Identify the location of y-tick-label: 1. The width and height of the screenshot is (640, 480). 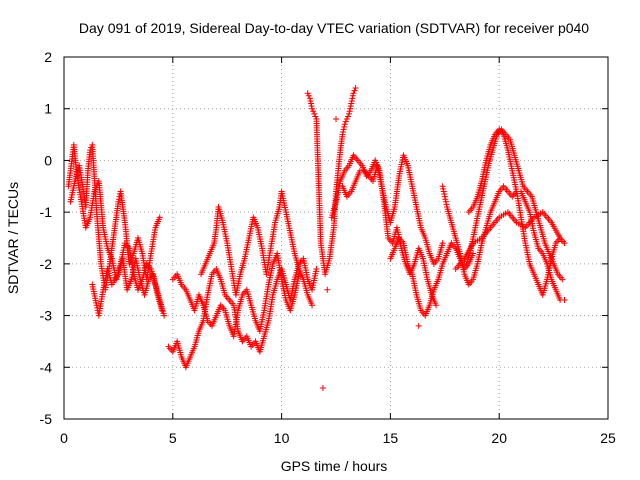
(48, 109).